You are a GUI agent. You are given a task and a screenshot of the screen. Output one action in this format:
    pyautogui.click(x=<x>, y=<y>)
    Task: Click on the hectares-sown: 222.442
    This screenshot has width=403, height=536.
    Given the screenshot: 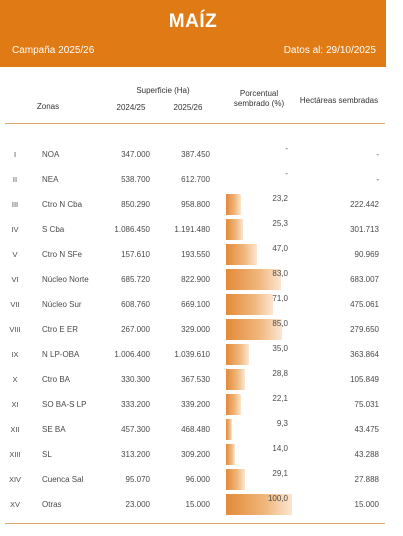 What is the action you would take?
    pyautogui.click(x=364, y=204)
    